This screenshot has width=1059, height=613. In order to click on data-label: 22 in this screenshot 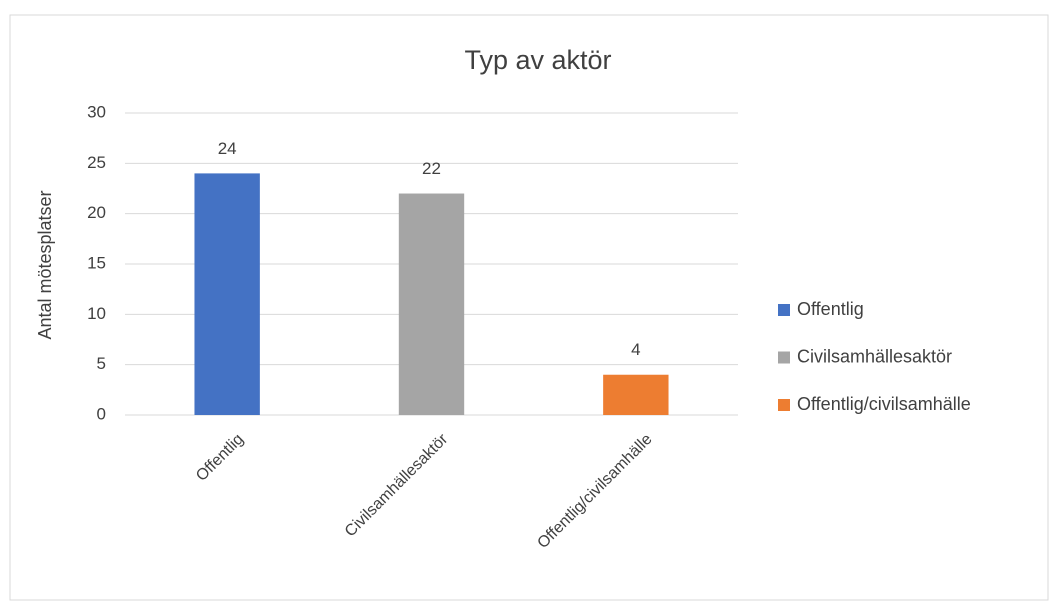, I will do `click(431, 168)`.